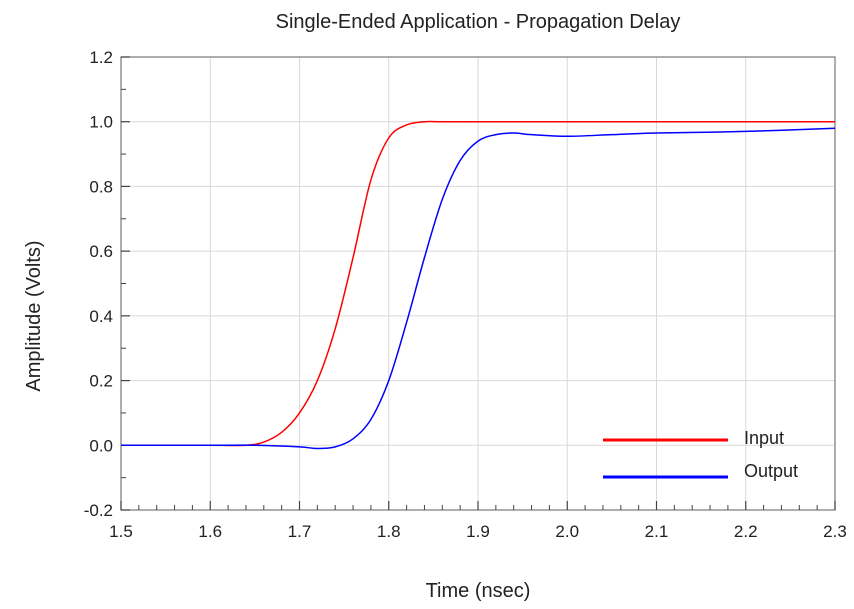  What do you see at coordinates (771, 471) in the screenshot?
I see `legend-label-output: Output` at bounding box center [771, 471].